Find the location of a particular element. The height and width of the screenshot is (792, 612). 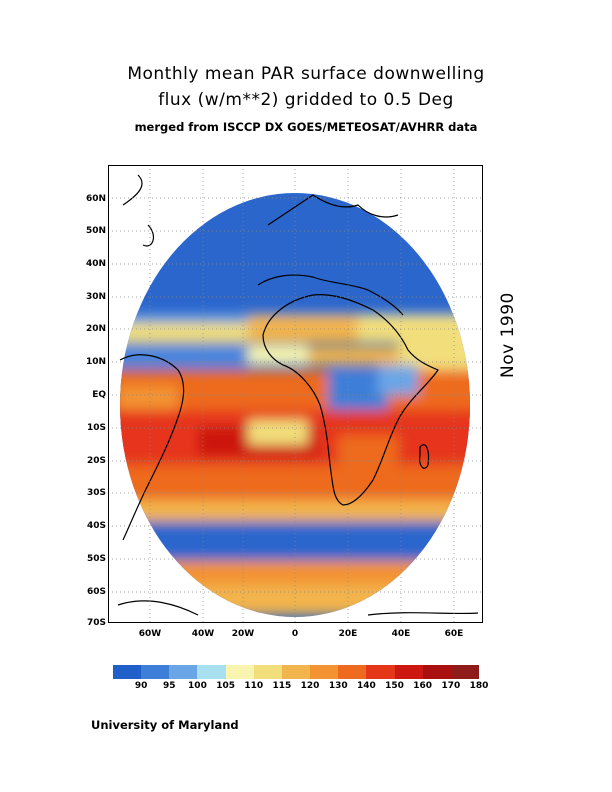

south-america-coastline is located at coordinates (152, 447).